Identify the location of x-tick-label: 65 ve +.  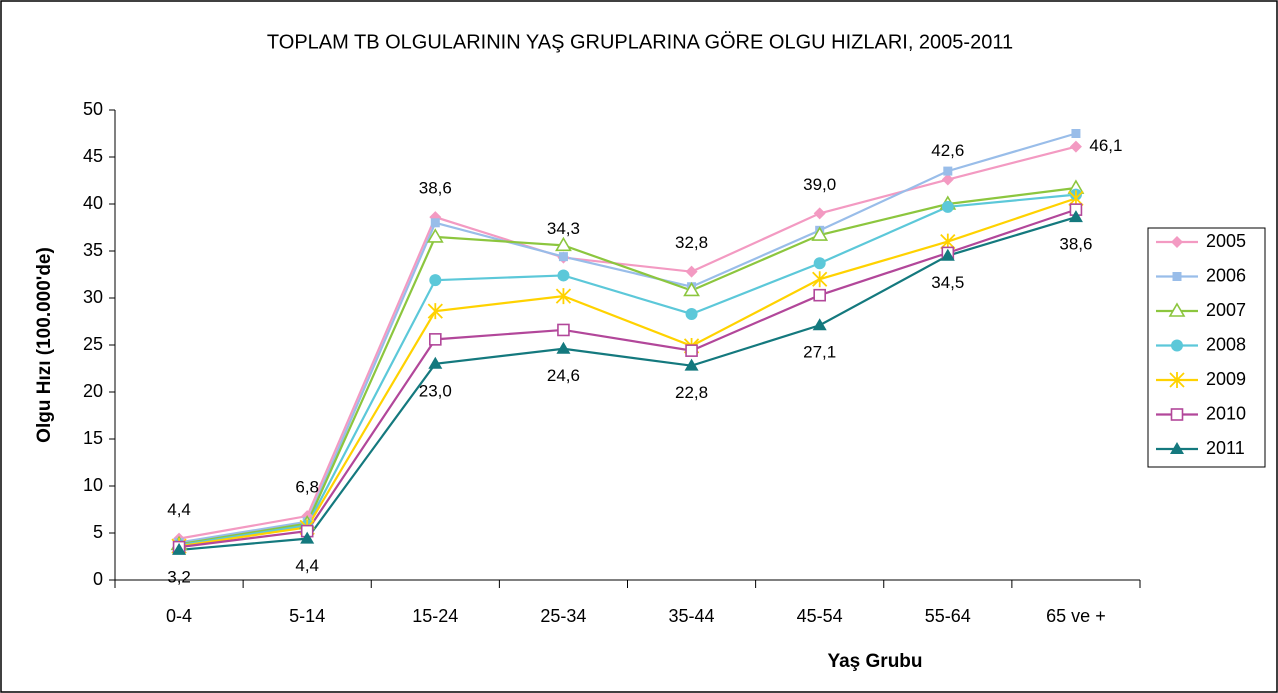
(1076, 616).